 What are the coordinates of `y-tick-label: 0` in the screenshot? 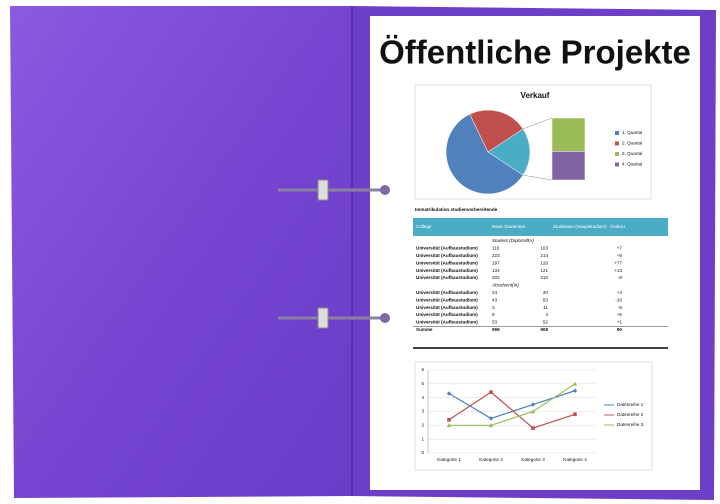 It's located at (422, 452).